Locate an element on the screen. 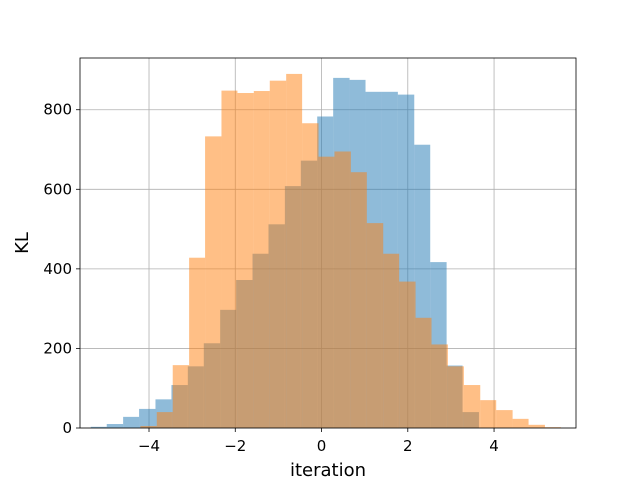 The width and height of the screenshot is (640, 480). x-tick-label: −4 is located at coordinates (149, 446).